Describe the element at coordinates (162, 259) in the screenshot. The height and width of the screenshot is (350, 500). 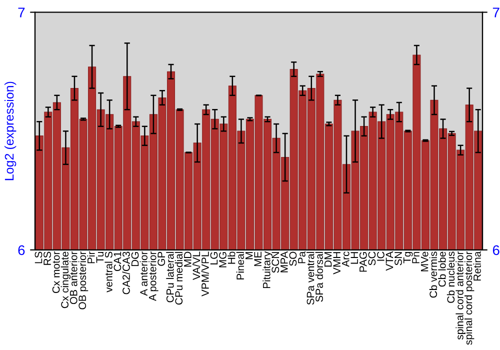
I see `x-tick-label: GP` at that location.